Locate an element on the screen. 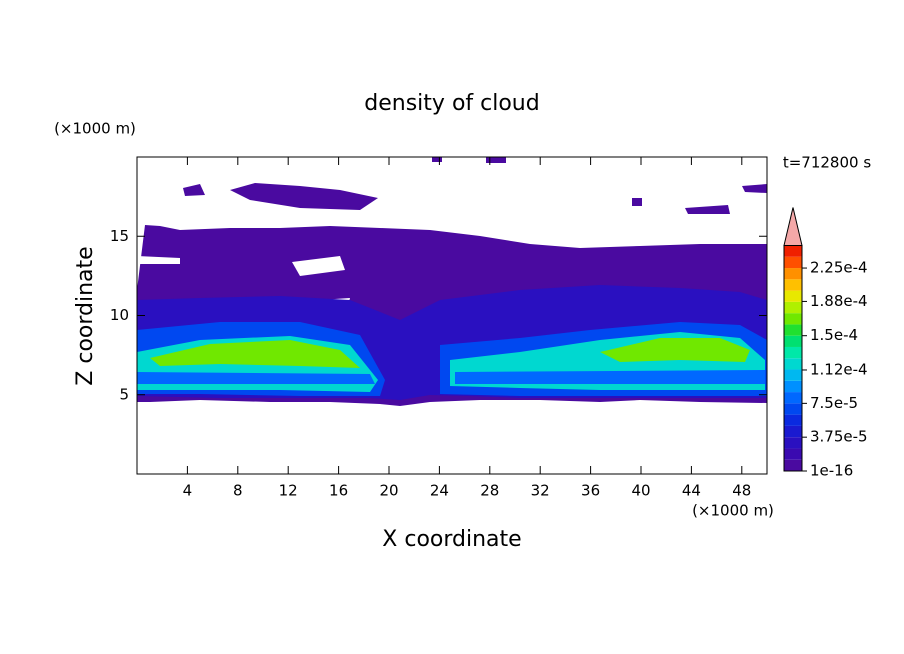 This screenshot has width=904, height=654. x-tick-label: 44 is located at coordinates (691, 491).